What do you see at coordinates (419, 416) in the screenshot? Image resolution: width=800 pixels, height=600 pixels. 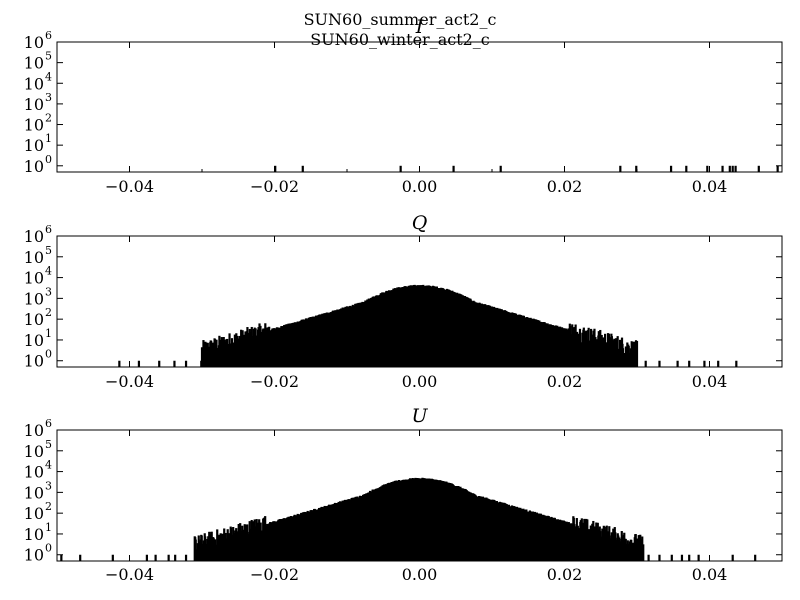 I see `subplot-title: U` at bounding box center [419, 416].